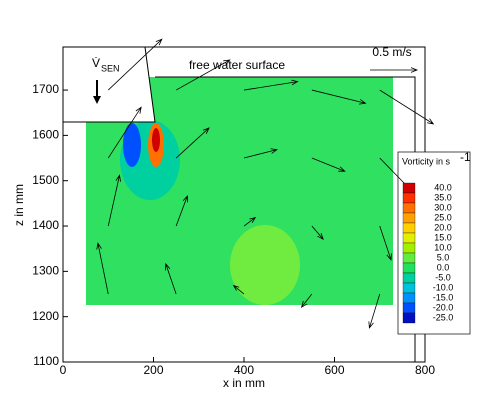 The height and width of the screenshot is (408, 490). What do you see at coordinates (244, 370) in the screenshot?
I see `x-tick-label: 400` at bounding box center [244, 370].